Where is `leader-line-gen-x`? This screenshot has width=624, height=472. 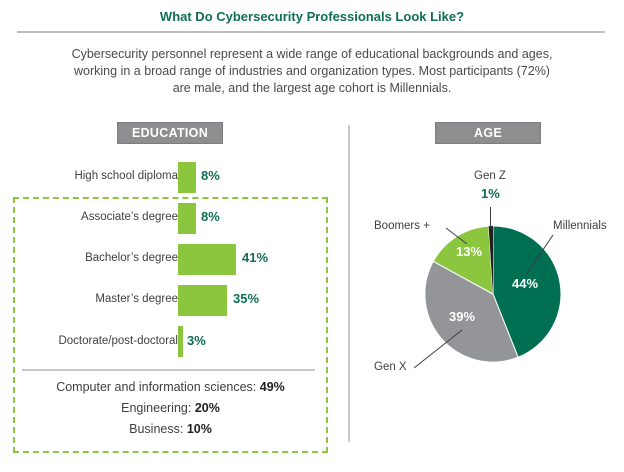
leader-line-gen-x is located at coordinates (438, 349).